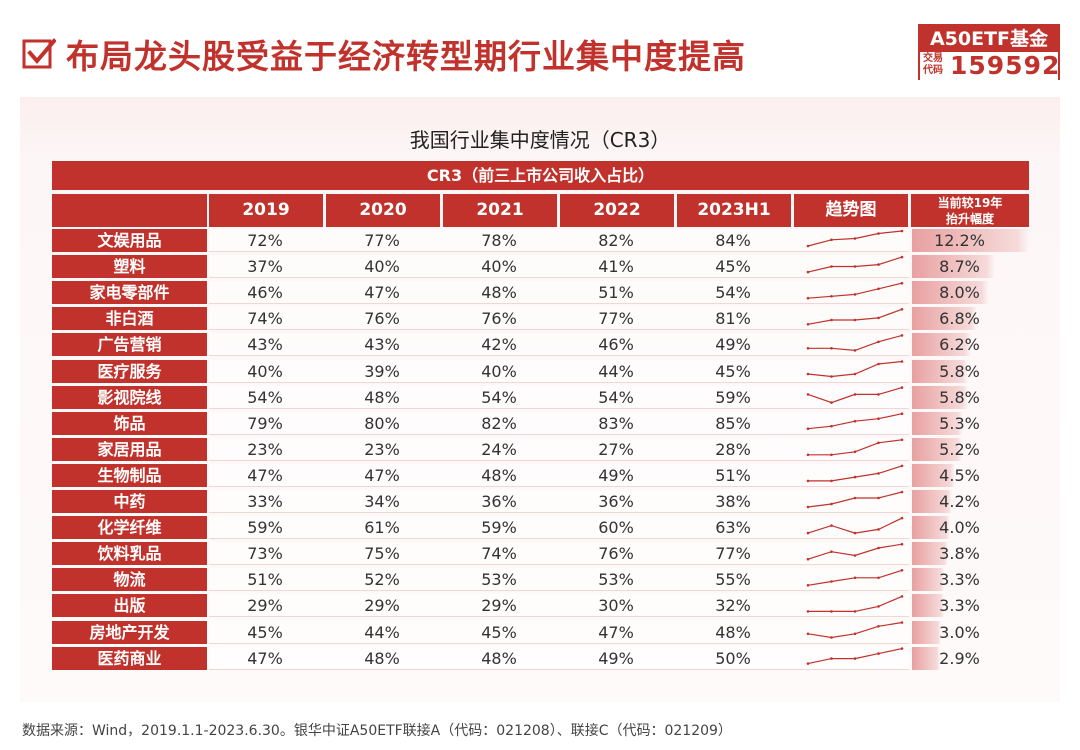 The width and height of the screenshot is (1080, 750). I want to click on row-label: 广告营销, so click(129, 345).